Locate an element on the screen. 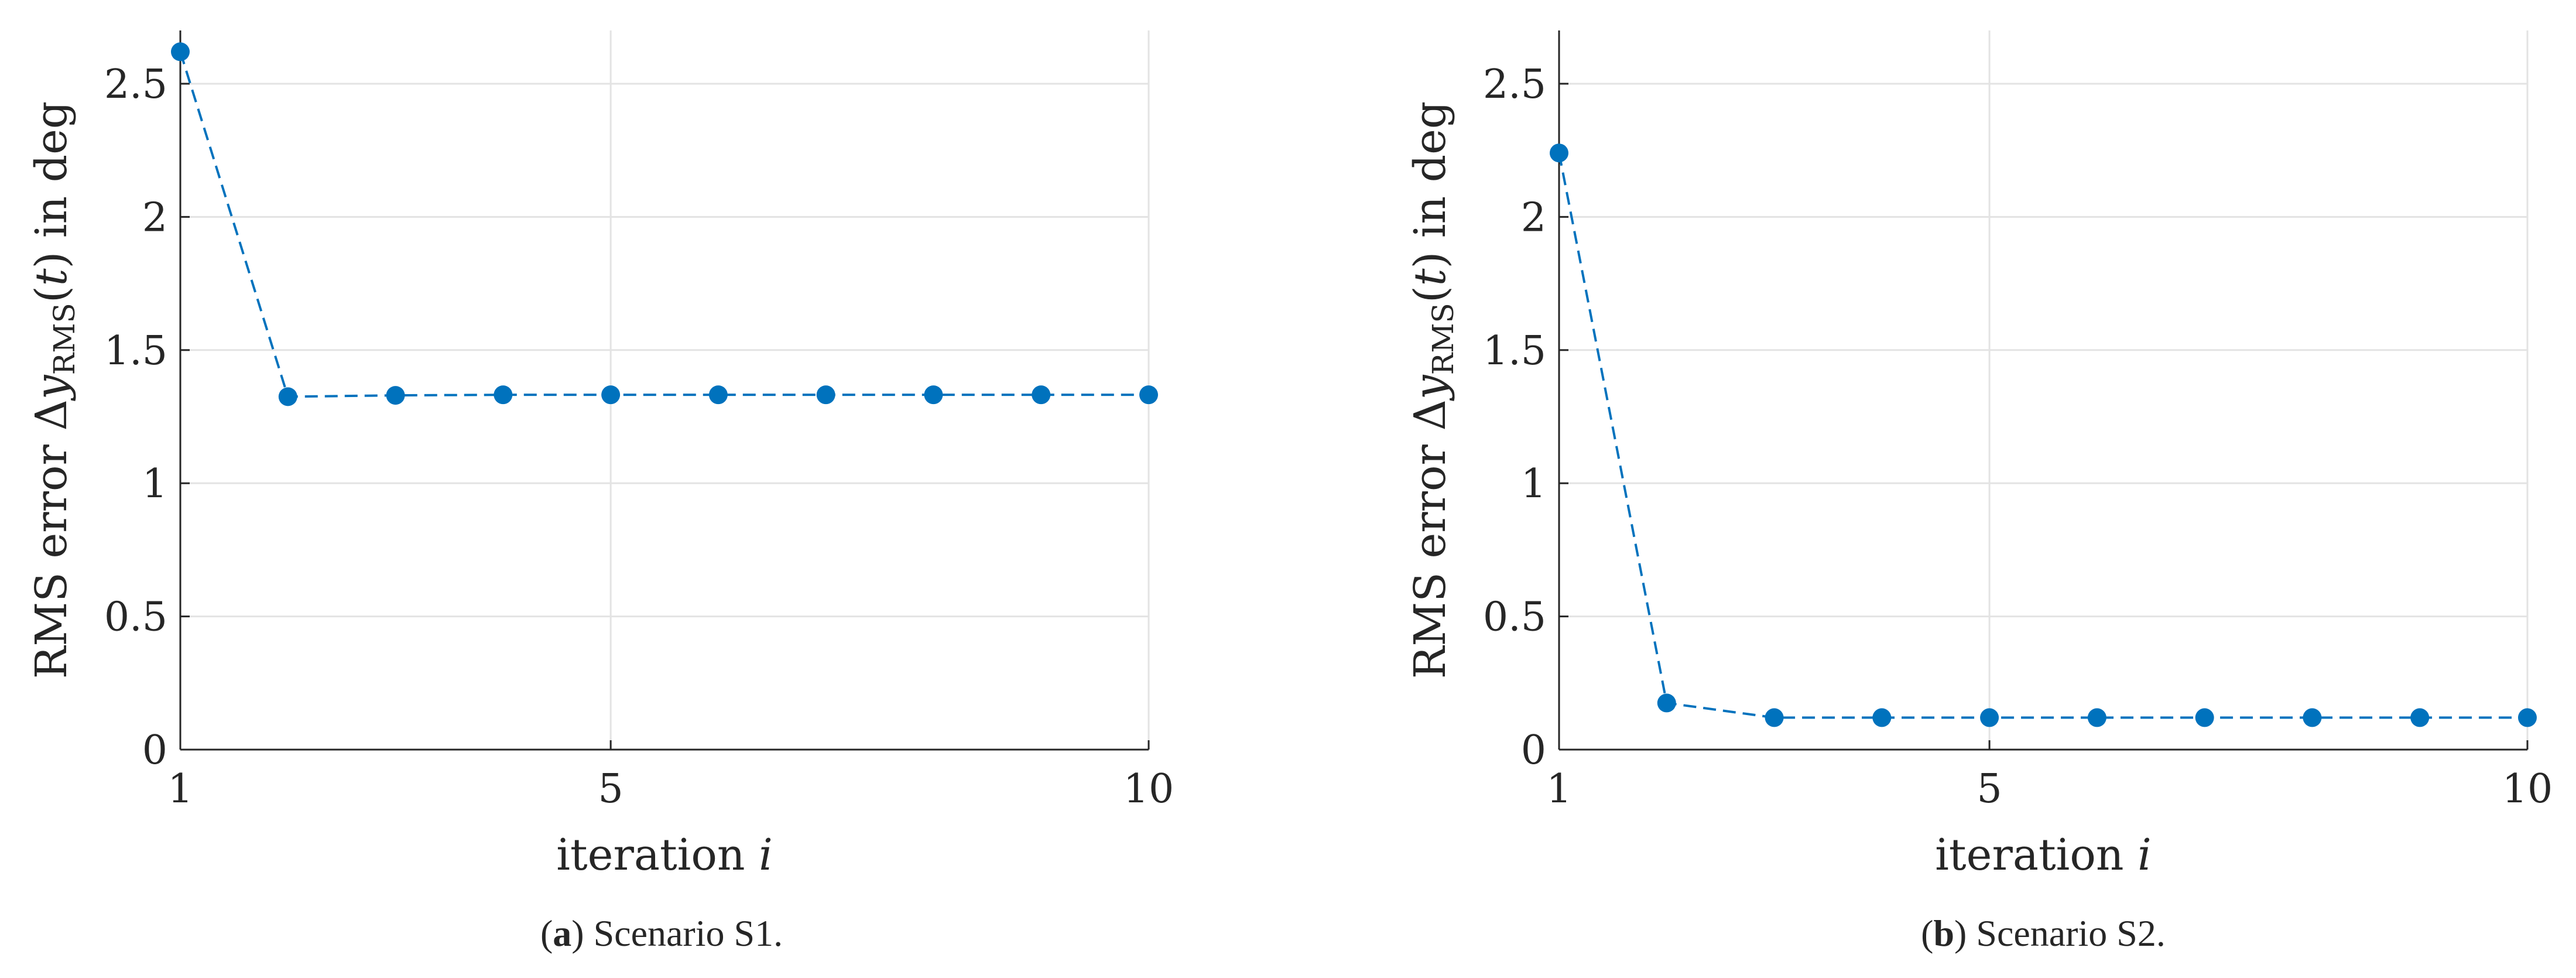 The image size is (2576, 978). panel-caption: (b) Scenario S2. is located at coordinates (2043, 933).